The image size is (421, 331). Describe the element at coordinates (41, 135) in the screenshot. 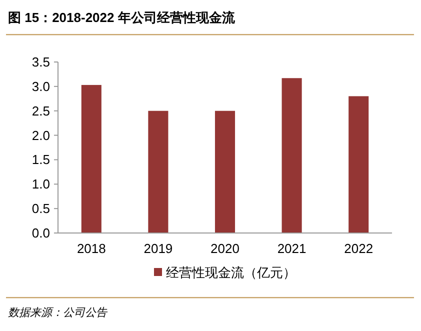

I see `y-tick-label: 2.0` at that location.